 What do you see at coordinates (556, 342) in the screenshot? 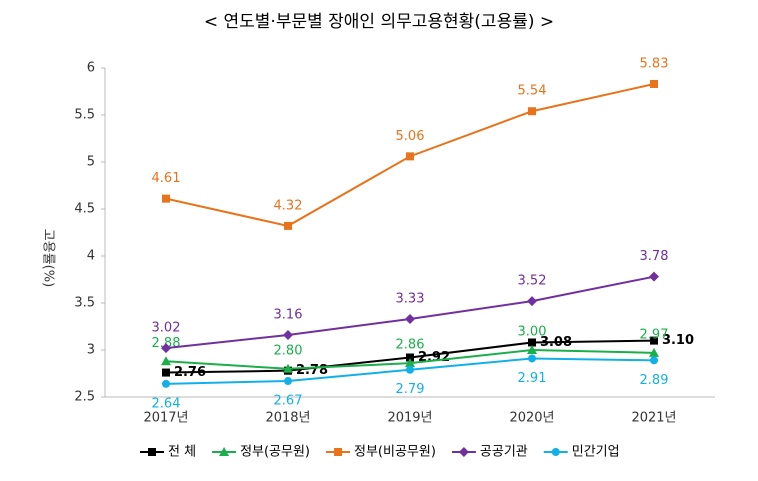
I see `data-label: 3.08` at bounding box center [556, 342].